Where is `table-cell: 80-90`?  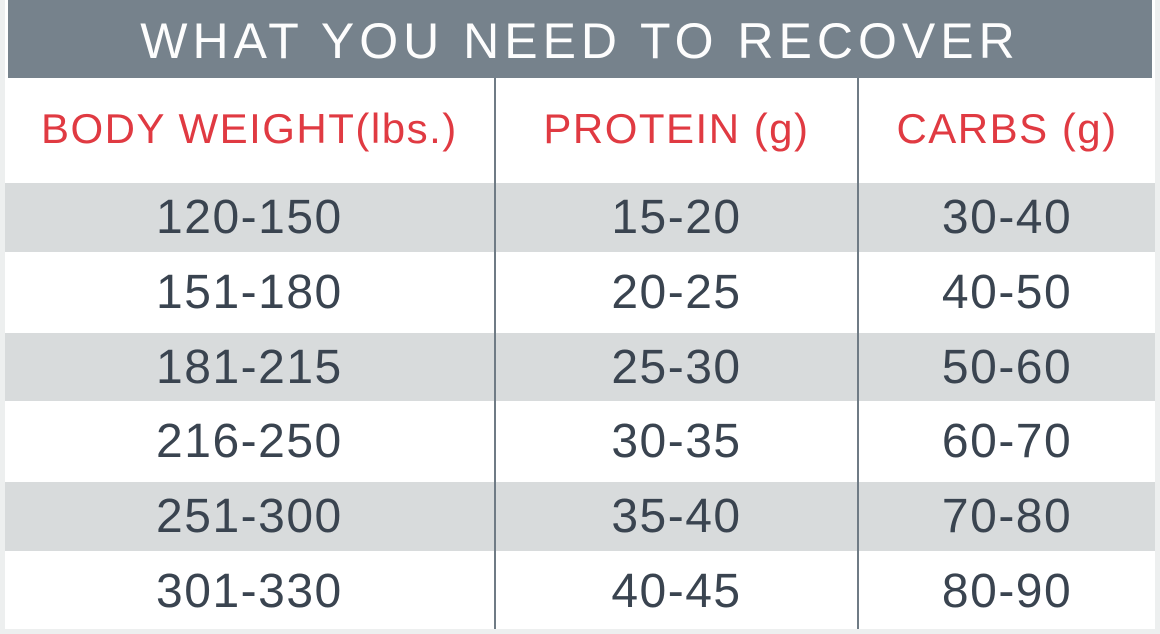 table-cell: 80-90 is located at coordinates (1006, 591).